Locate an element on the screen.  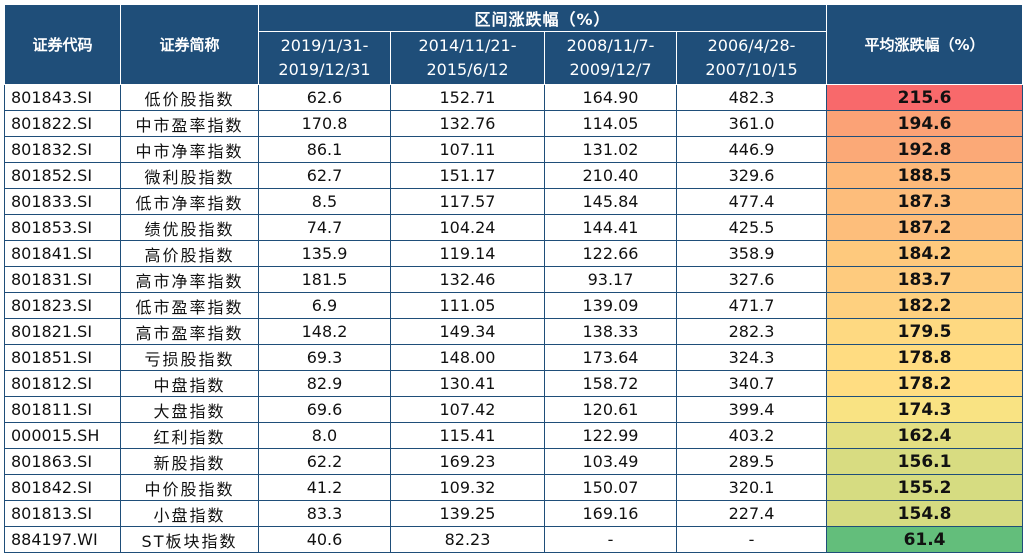
cell-period-1: 8.0 is located at coordinates (324, 435).